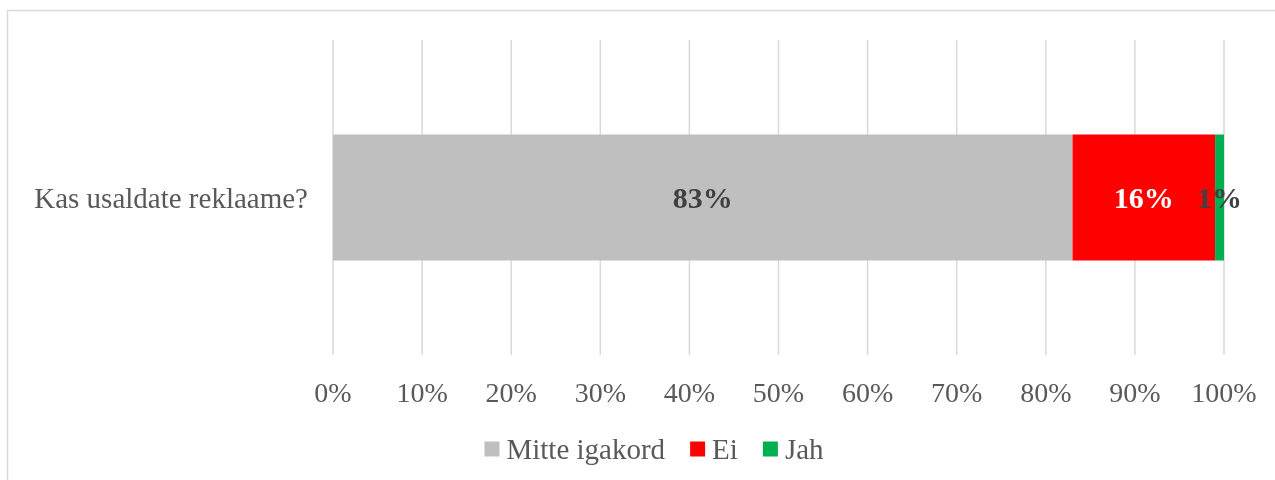 The height and width of the screenshot is (480, 1275). Describe the element at coordinates (778, 392) in the screenshot. I see `x-tick-label: 50%` at that location.